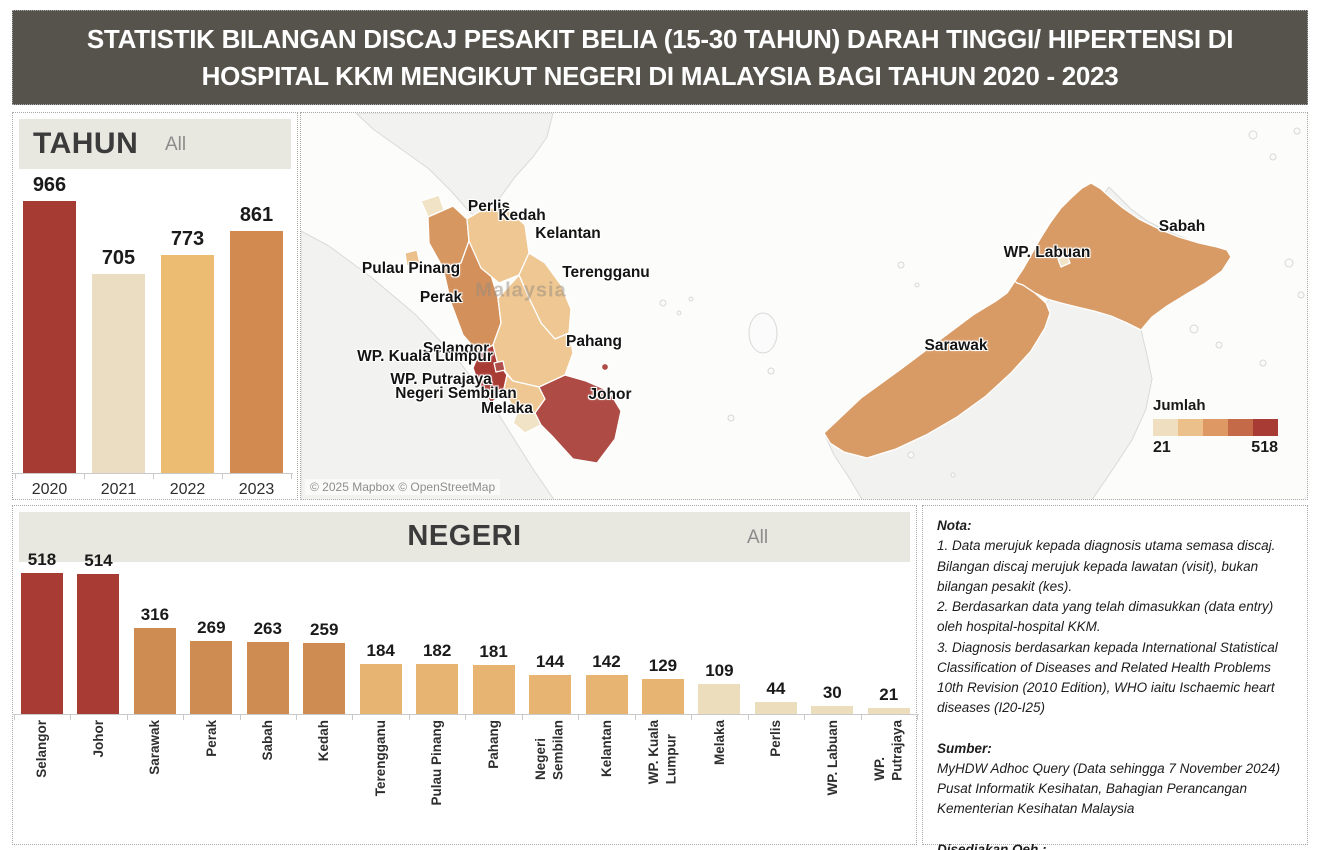  What do you see at coordinates (437, 650) in the screenshot?
I see `bar-value-label: 182` at bounding box center [437, 650].